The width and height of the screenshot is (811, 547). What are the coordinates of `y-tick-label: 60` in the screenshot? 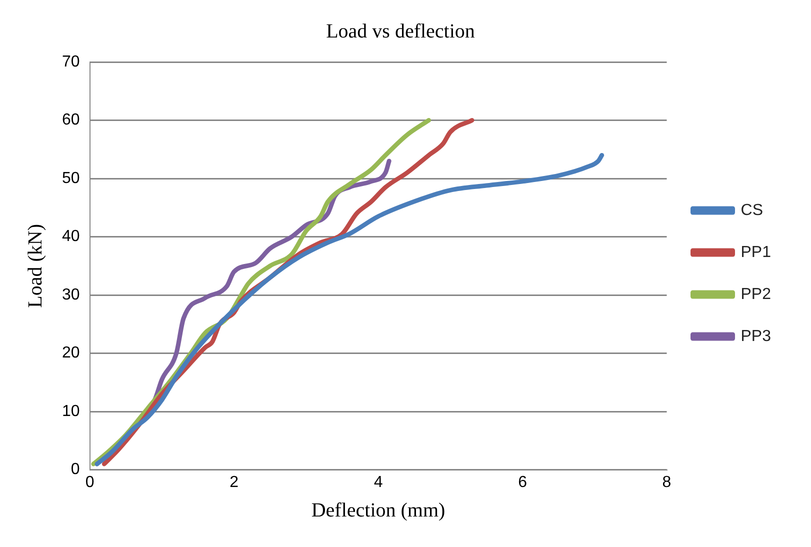 It's located at (71, 120).